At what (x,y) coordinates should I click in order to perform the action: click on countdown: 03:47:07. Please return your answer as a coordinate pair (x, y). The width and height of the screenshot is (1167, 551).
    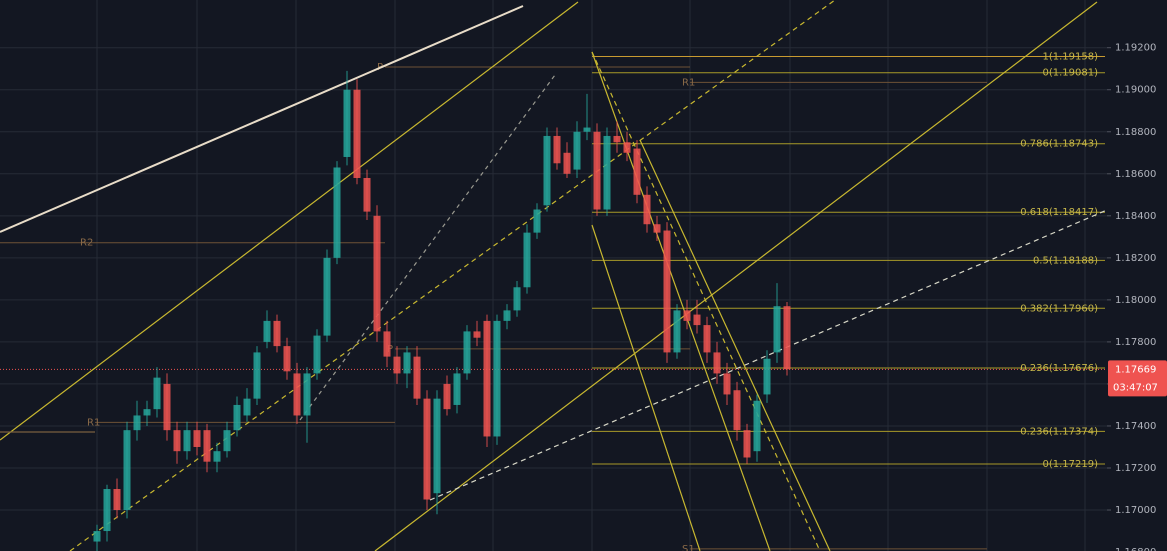
    Looking at the image, I should click on (1135, 387).